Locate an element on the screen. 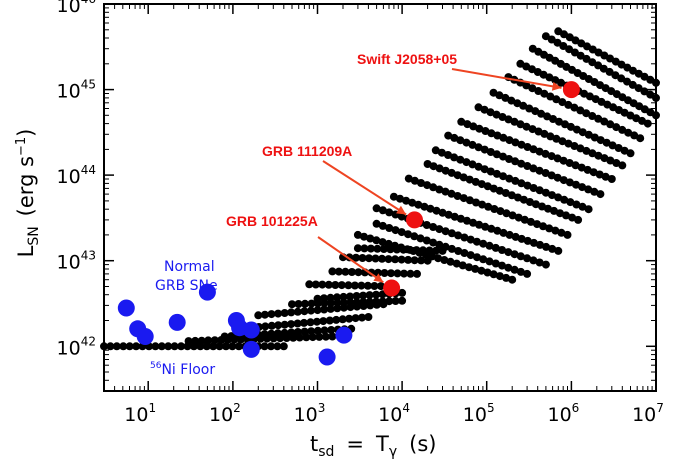 Image resolution: width=690 pixels, height=467 pixels. label-normal: Normal is located at coordinates (189, 267).